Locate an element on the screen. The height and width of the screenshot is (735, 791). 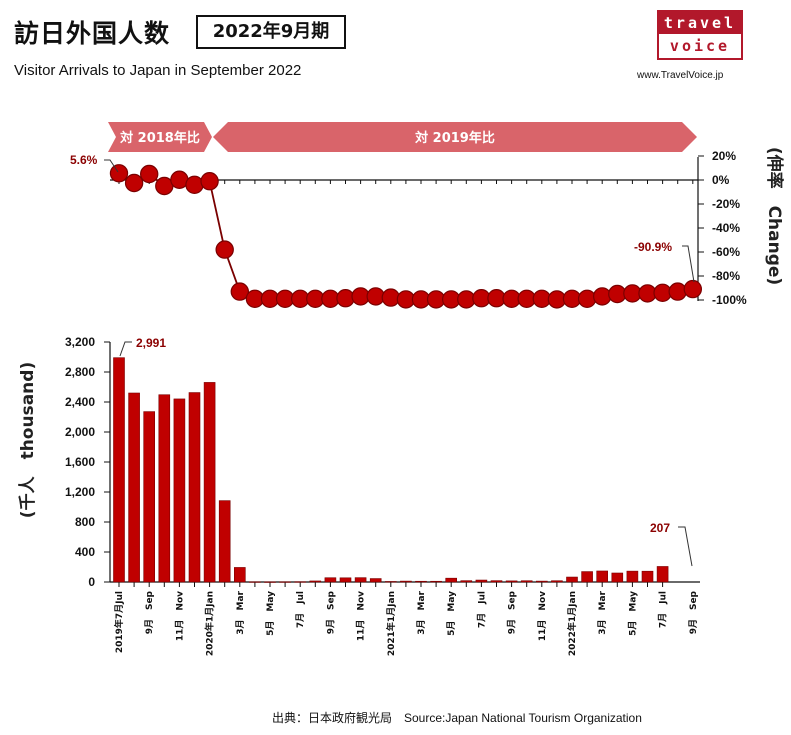
banner-2019 is located at coordinates (455, 137).